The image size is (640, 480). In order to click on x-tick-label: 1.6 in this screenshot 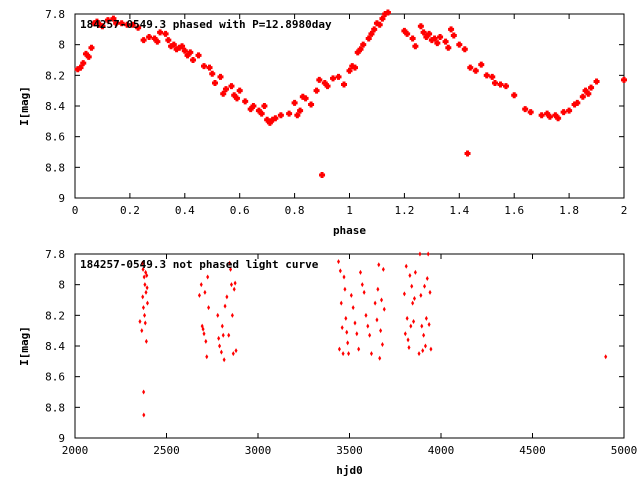, I will do `click(514, 210)`.